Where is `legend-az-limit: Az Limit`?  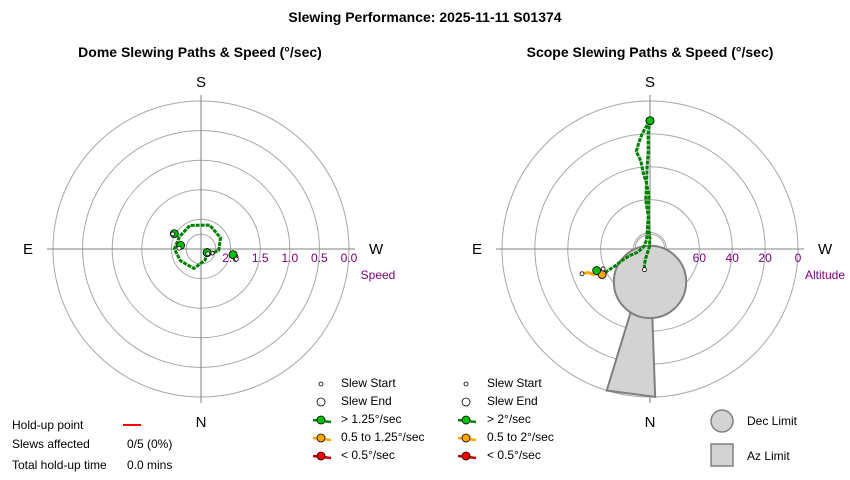 legend-az-limit: Az Limit is located at coordinates (768, 456).